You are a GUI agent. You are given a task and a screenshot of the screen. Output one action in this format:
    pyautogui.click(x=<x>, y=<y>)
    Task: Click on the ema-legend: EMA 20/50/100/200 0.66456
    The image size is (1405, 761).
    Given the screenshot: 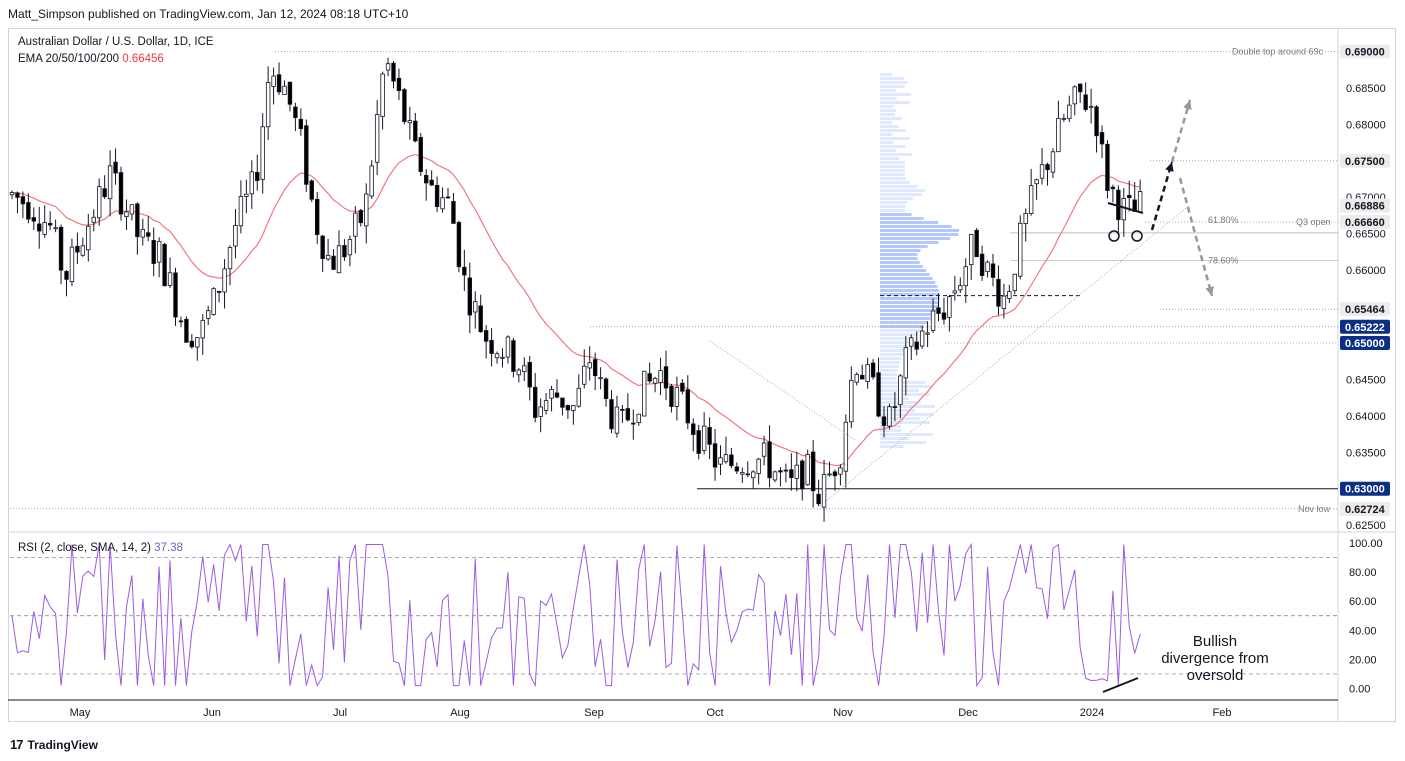 What is the action you would take?
    pyautogui.click(x=91, y=59)
    